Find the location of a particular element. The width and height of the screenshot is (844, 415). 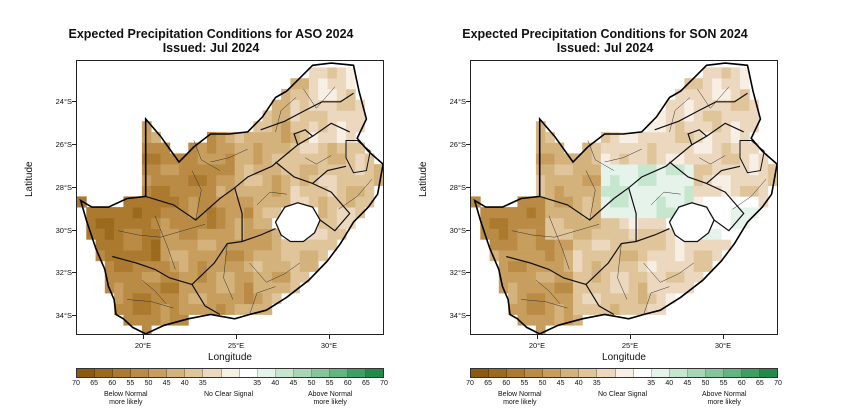

province-boundary is located at coordinates (600, 300).